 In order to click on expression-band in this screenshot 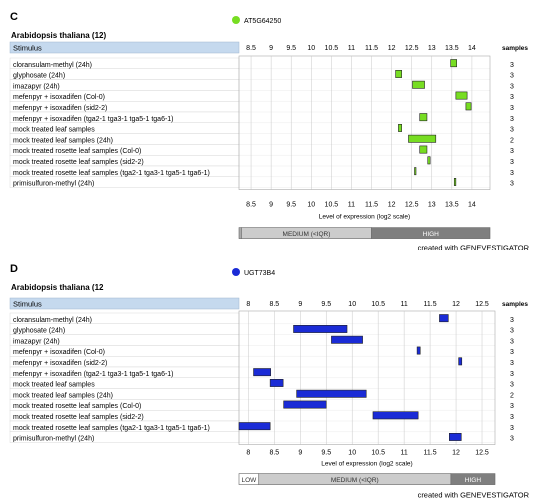, I will do `click(431, 233)`.